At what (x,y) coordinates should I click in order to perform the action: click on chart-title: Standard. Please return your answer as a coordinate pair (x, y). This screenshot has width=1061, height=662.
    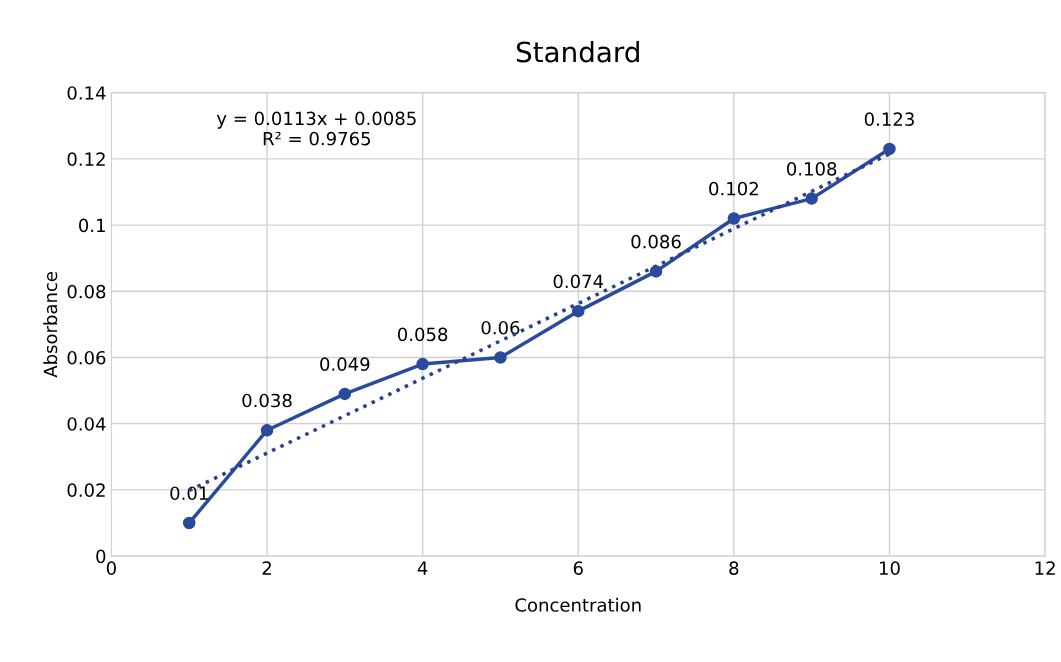
    Looking at the image, I should click on (577, 52).